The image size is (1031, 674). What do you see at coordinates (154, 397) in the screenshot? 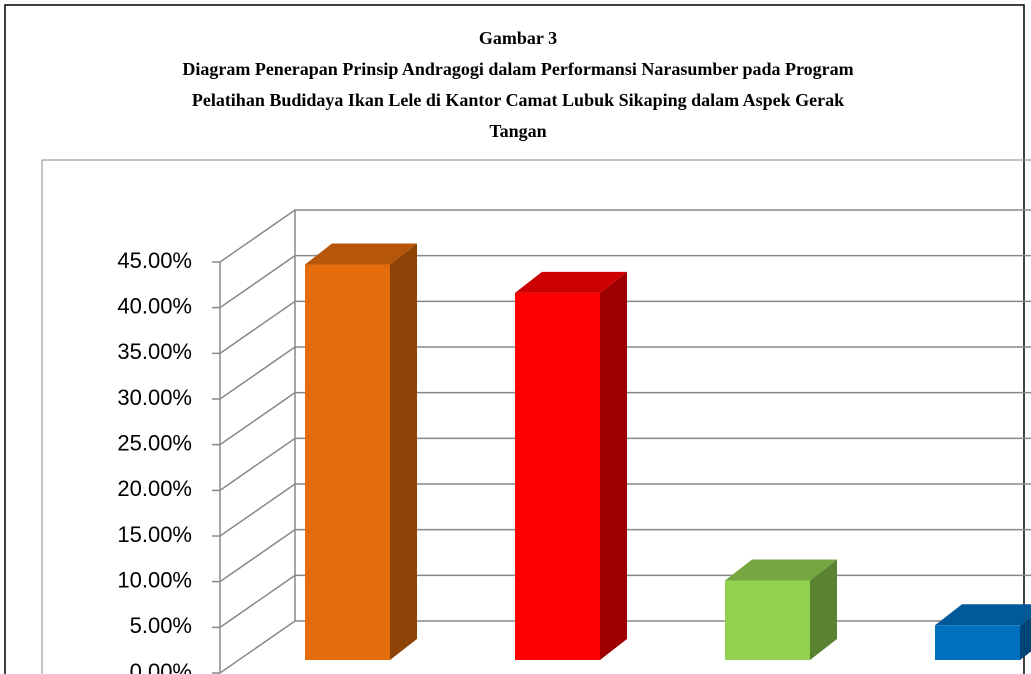
I see `y-tick-label: 30.00%` at bounding box center [154, 397].